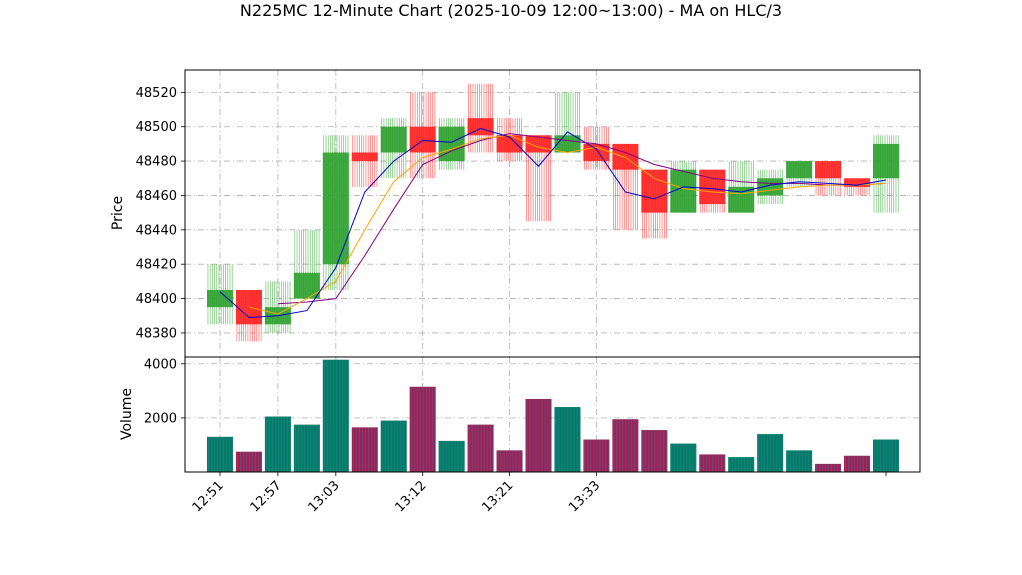 Image resolution: width=1022 pixels, height=575 pixels. I want to click on x-tick-label: 12:51, so click(208, 496).